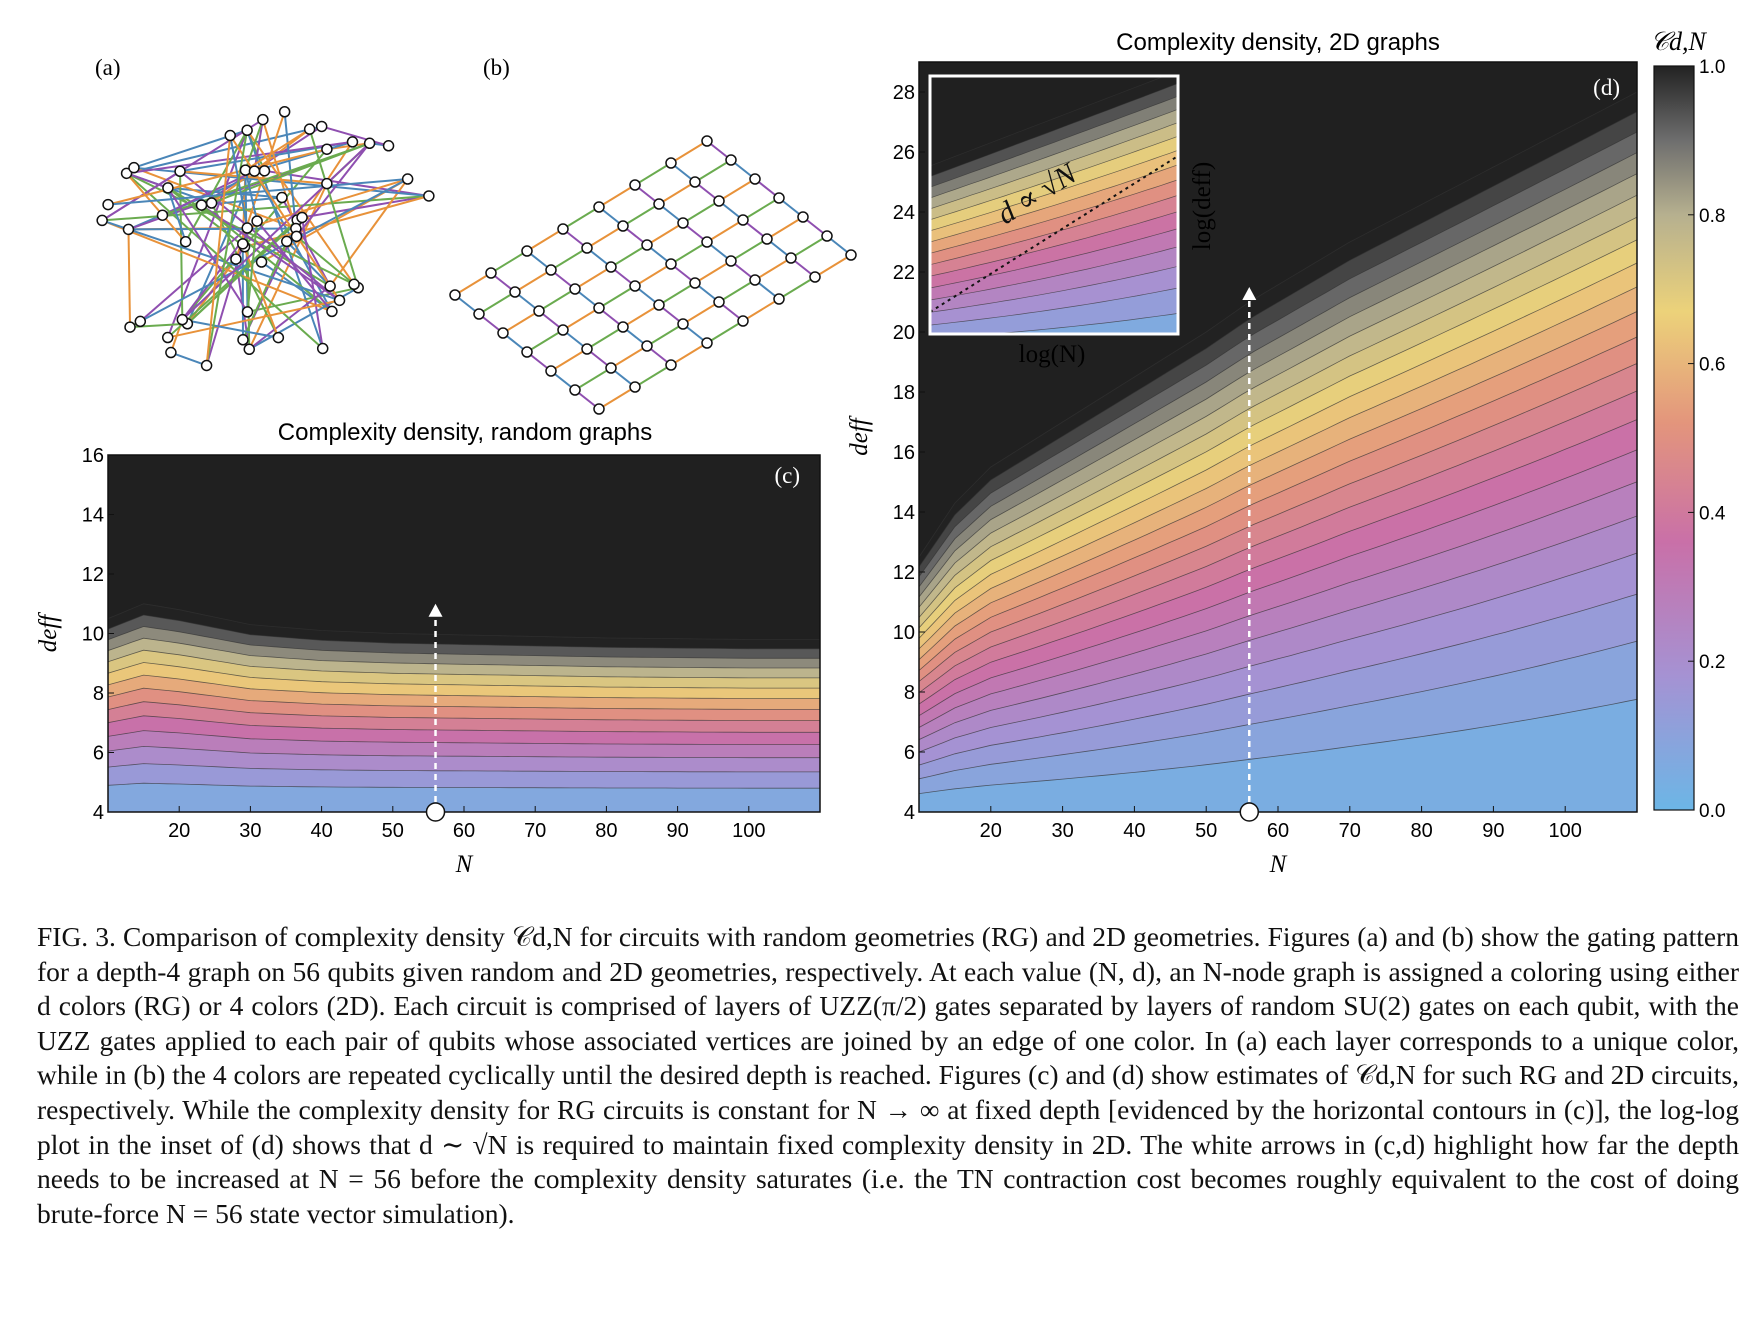 Image resolution: width=1764 pixels, height=1324 pixels. What do you see at coordinates (1350, 831) in the screenshot?
I see `chart-d-x-tick-label: 70` at bounding box center [1350, 831].